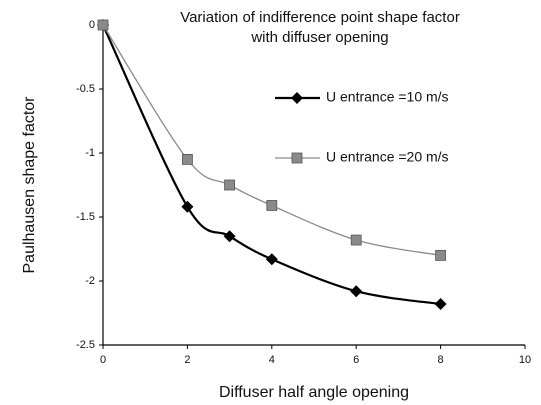  I want to click on legend-label: U entrance =20 m/s, so click(387, 157).